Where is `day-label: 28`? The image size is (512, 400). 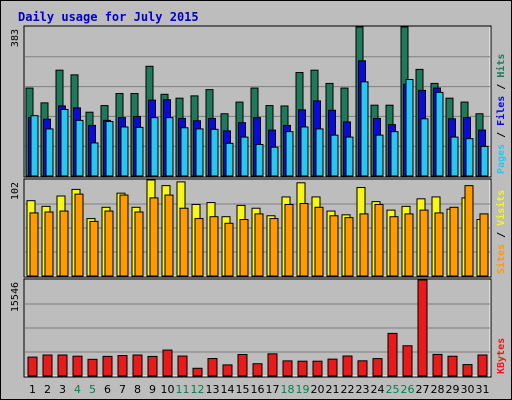 day-label: 28 is located at coordinates (438, 389).